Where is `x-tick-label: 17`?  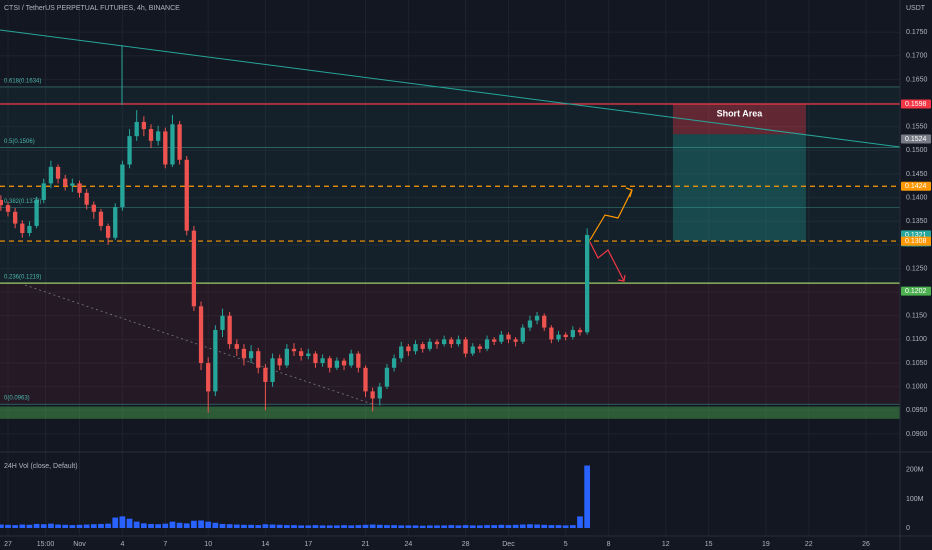 x-tick-label: 17 is located at coordinates (308, 544).